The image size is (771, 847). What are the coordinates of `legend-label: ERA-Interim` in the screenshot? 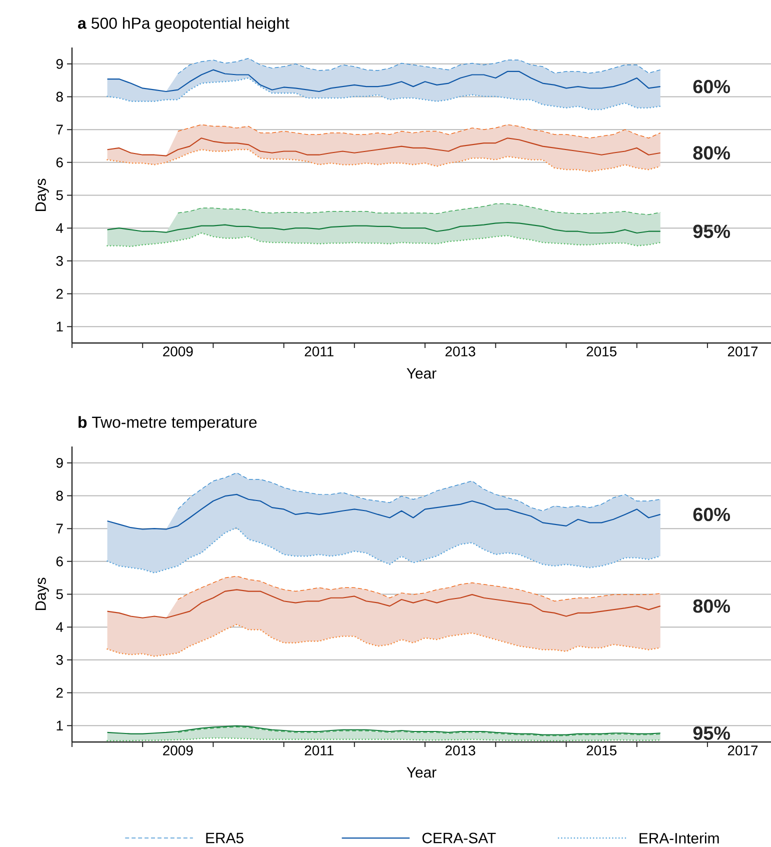 It's located at (679, 838).